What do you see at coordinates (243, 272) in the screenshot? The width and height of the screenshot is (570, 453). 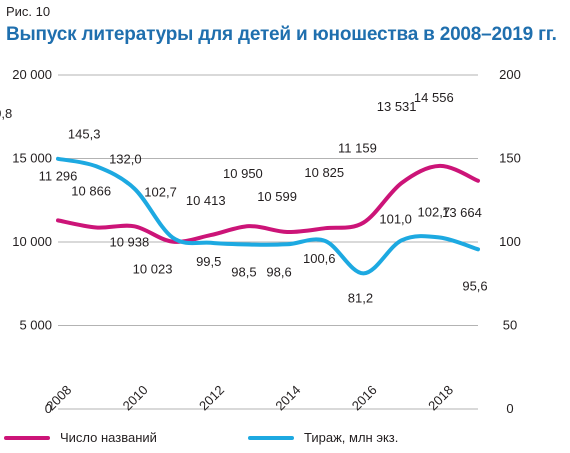 I see `data-label-circulation: 98,5` at bounding box center [243, 272].